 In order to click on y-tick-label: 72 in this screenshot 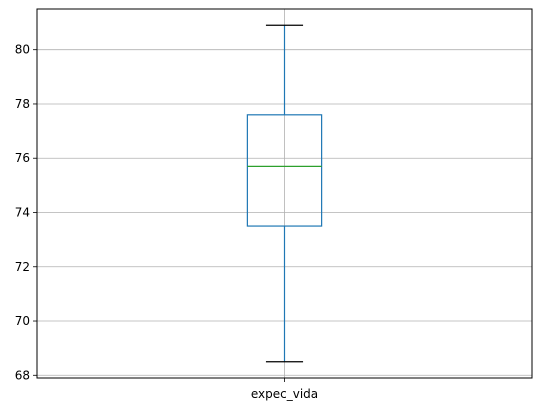, I will do `click(22, 267)`.